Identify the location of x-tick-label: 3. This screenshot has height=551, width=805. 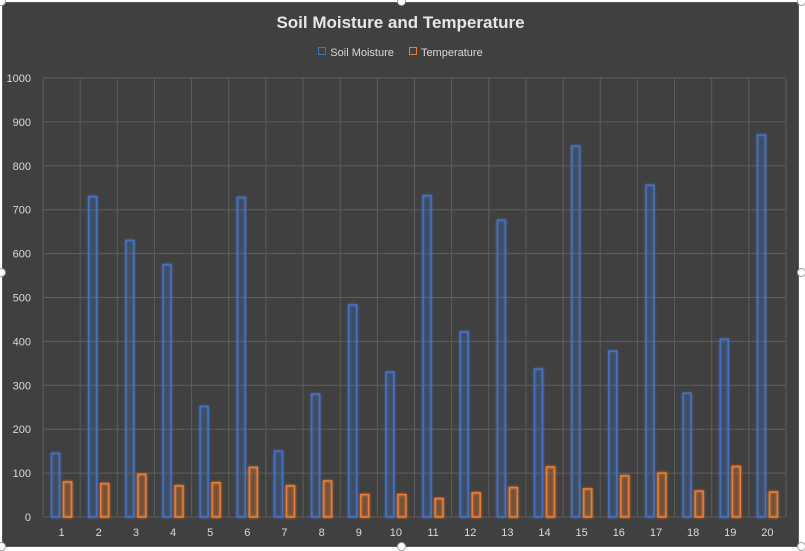
(136, 533).